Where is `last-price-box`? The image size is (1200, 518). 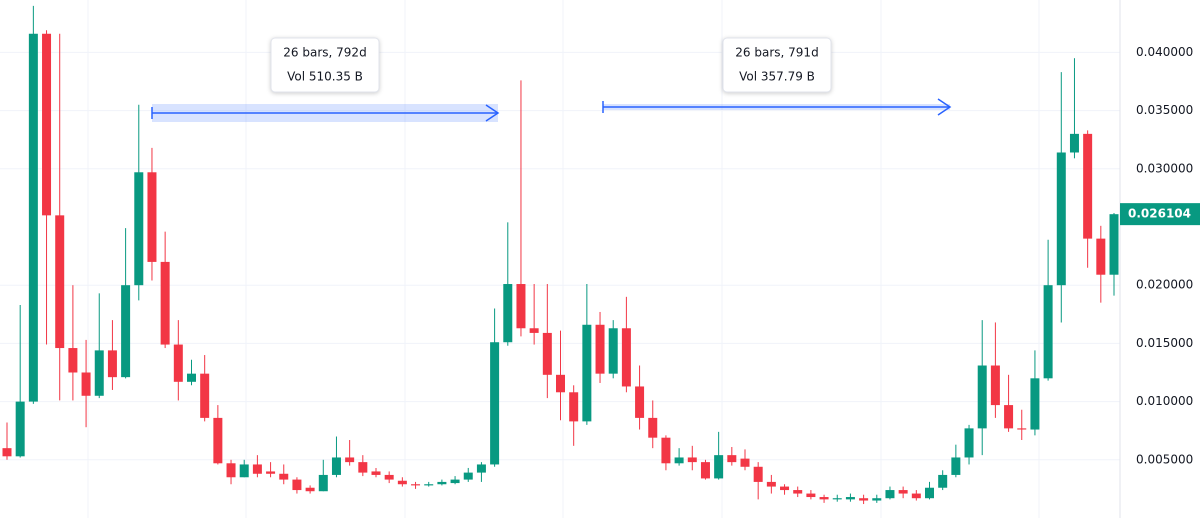
last-price-box is located at coordinates (1160, 214).